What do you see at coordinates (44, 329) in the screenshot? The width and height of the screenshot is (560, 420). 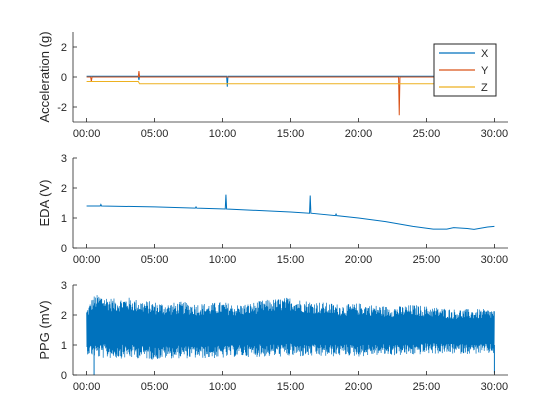 I see `ppg-ylabel: PPG (mV)` at bounding box center [44, 329].